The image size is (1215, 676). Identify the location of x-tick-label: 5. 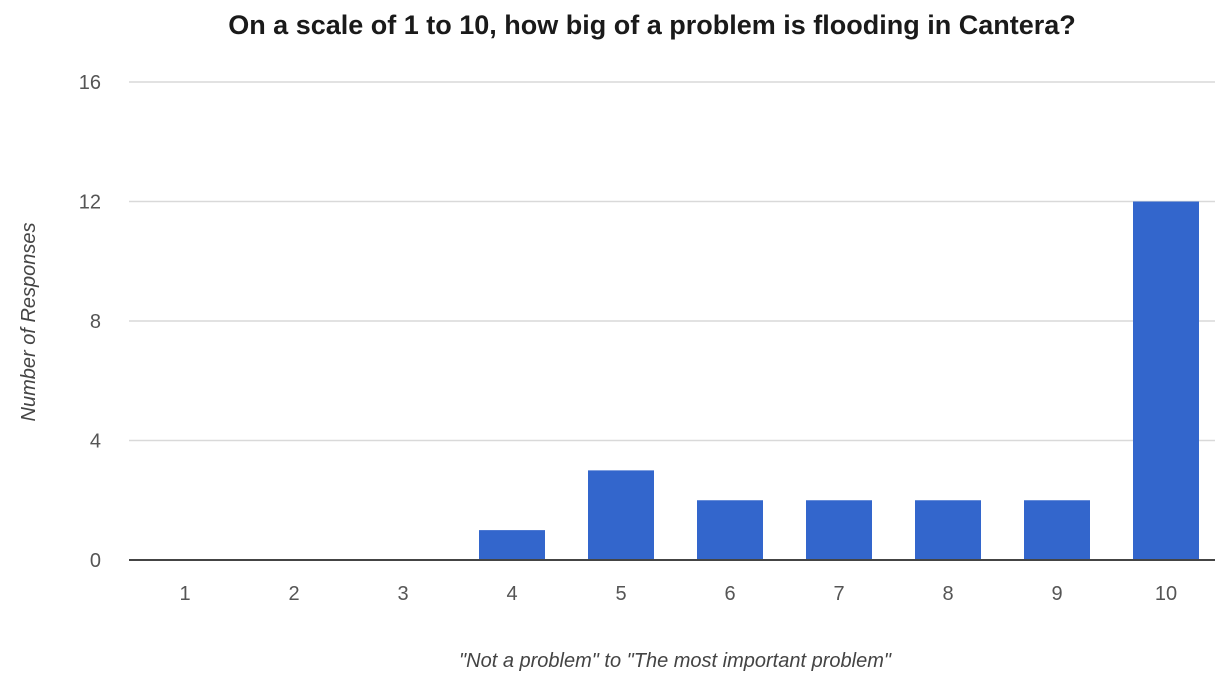
(620, 594).